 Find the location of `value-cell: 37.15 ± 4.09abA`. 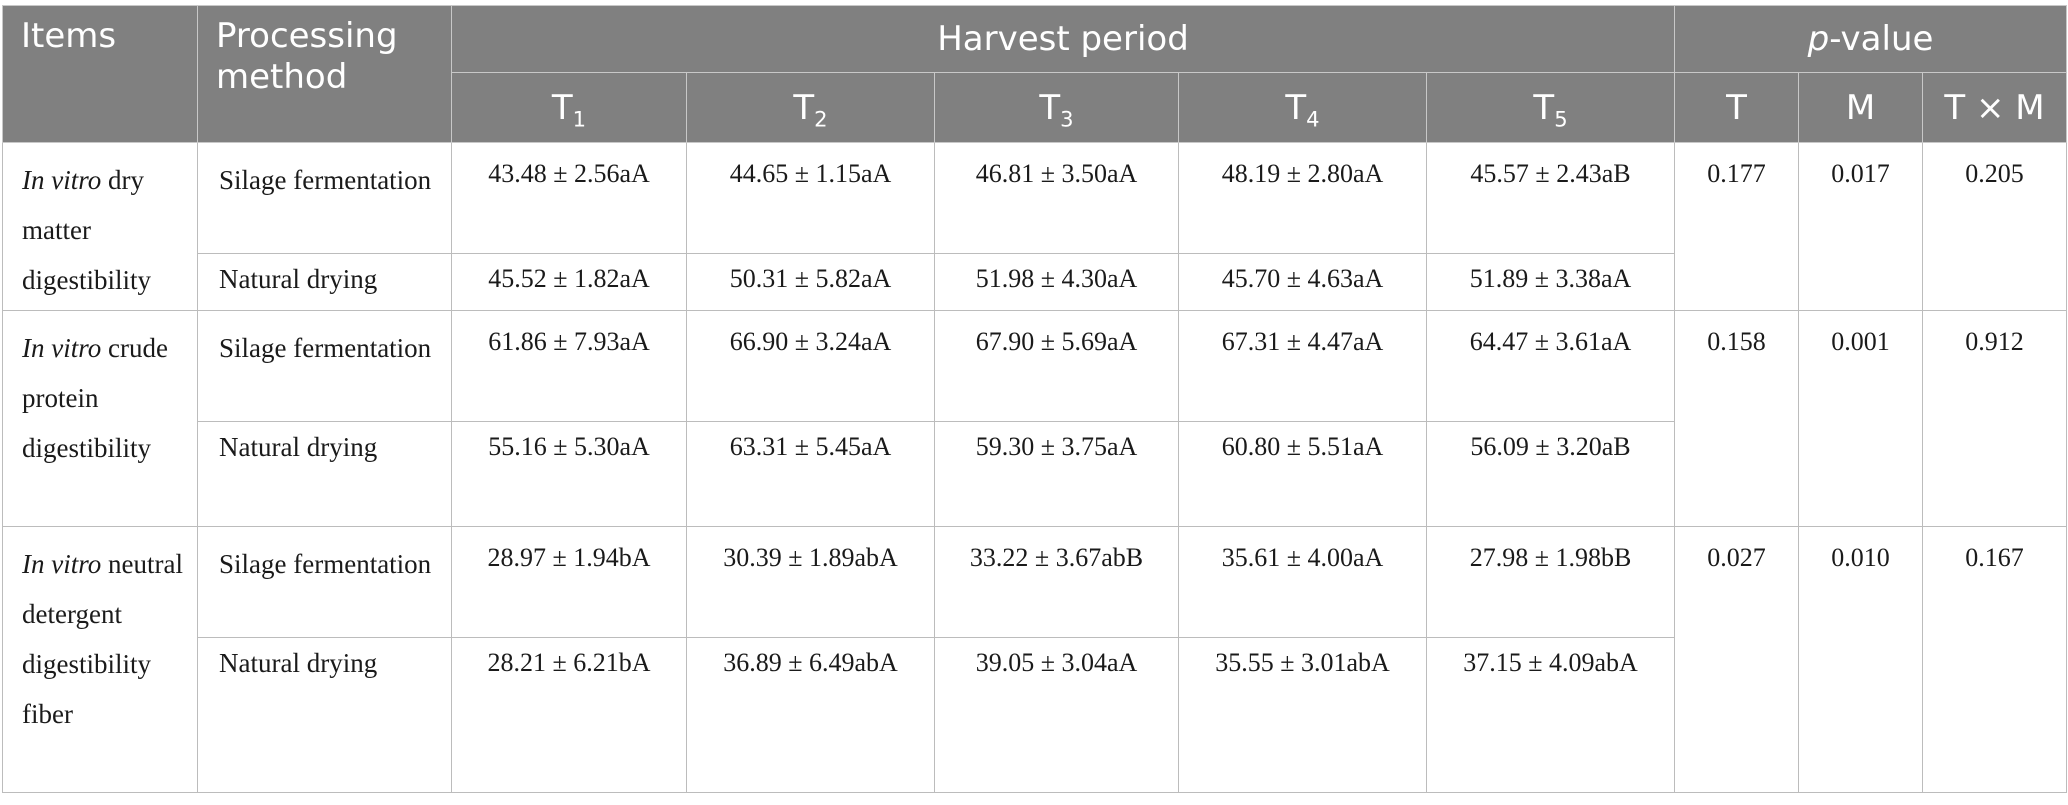

value-cell: 37.15 ± 4.09abA is located at coordinates (1550, 715).